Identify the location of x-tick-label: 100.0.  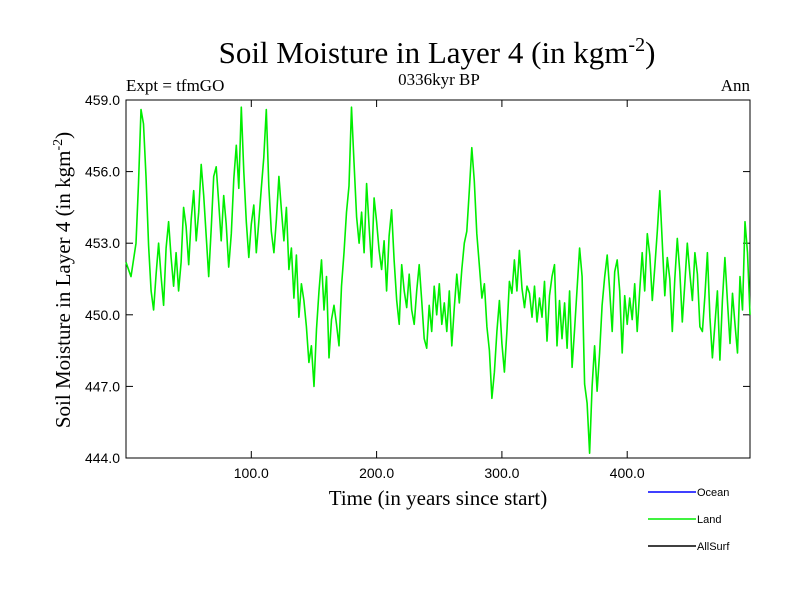
(251, 473).